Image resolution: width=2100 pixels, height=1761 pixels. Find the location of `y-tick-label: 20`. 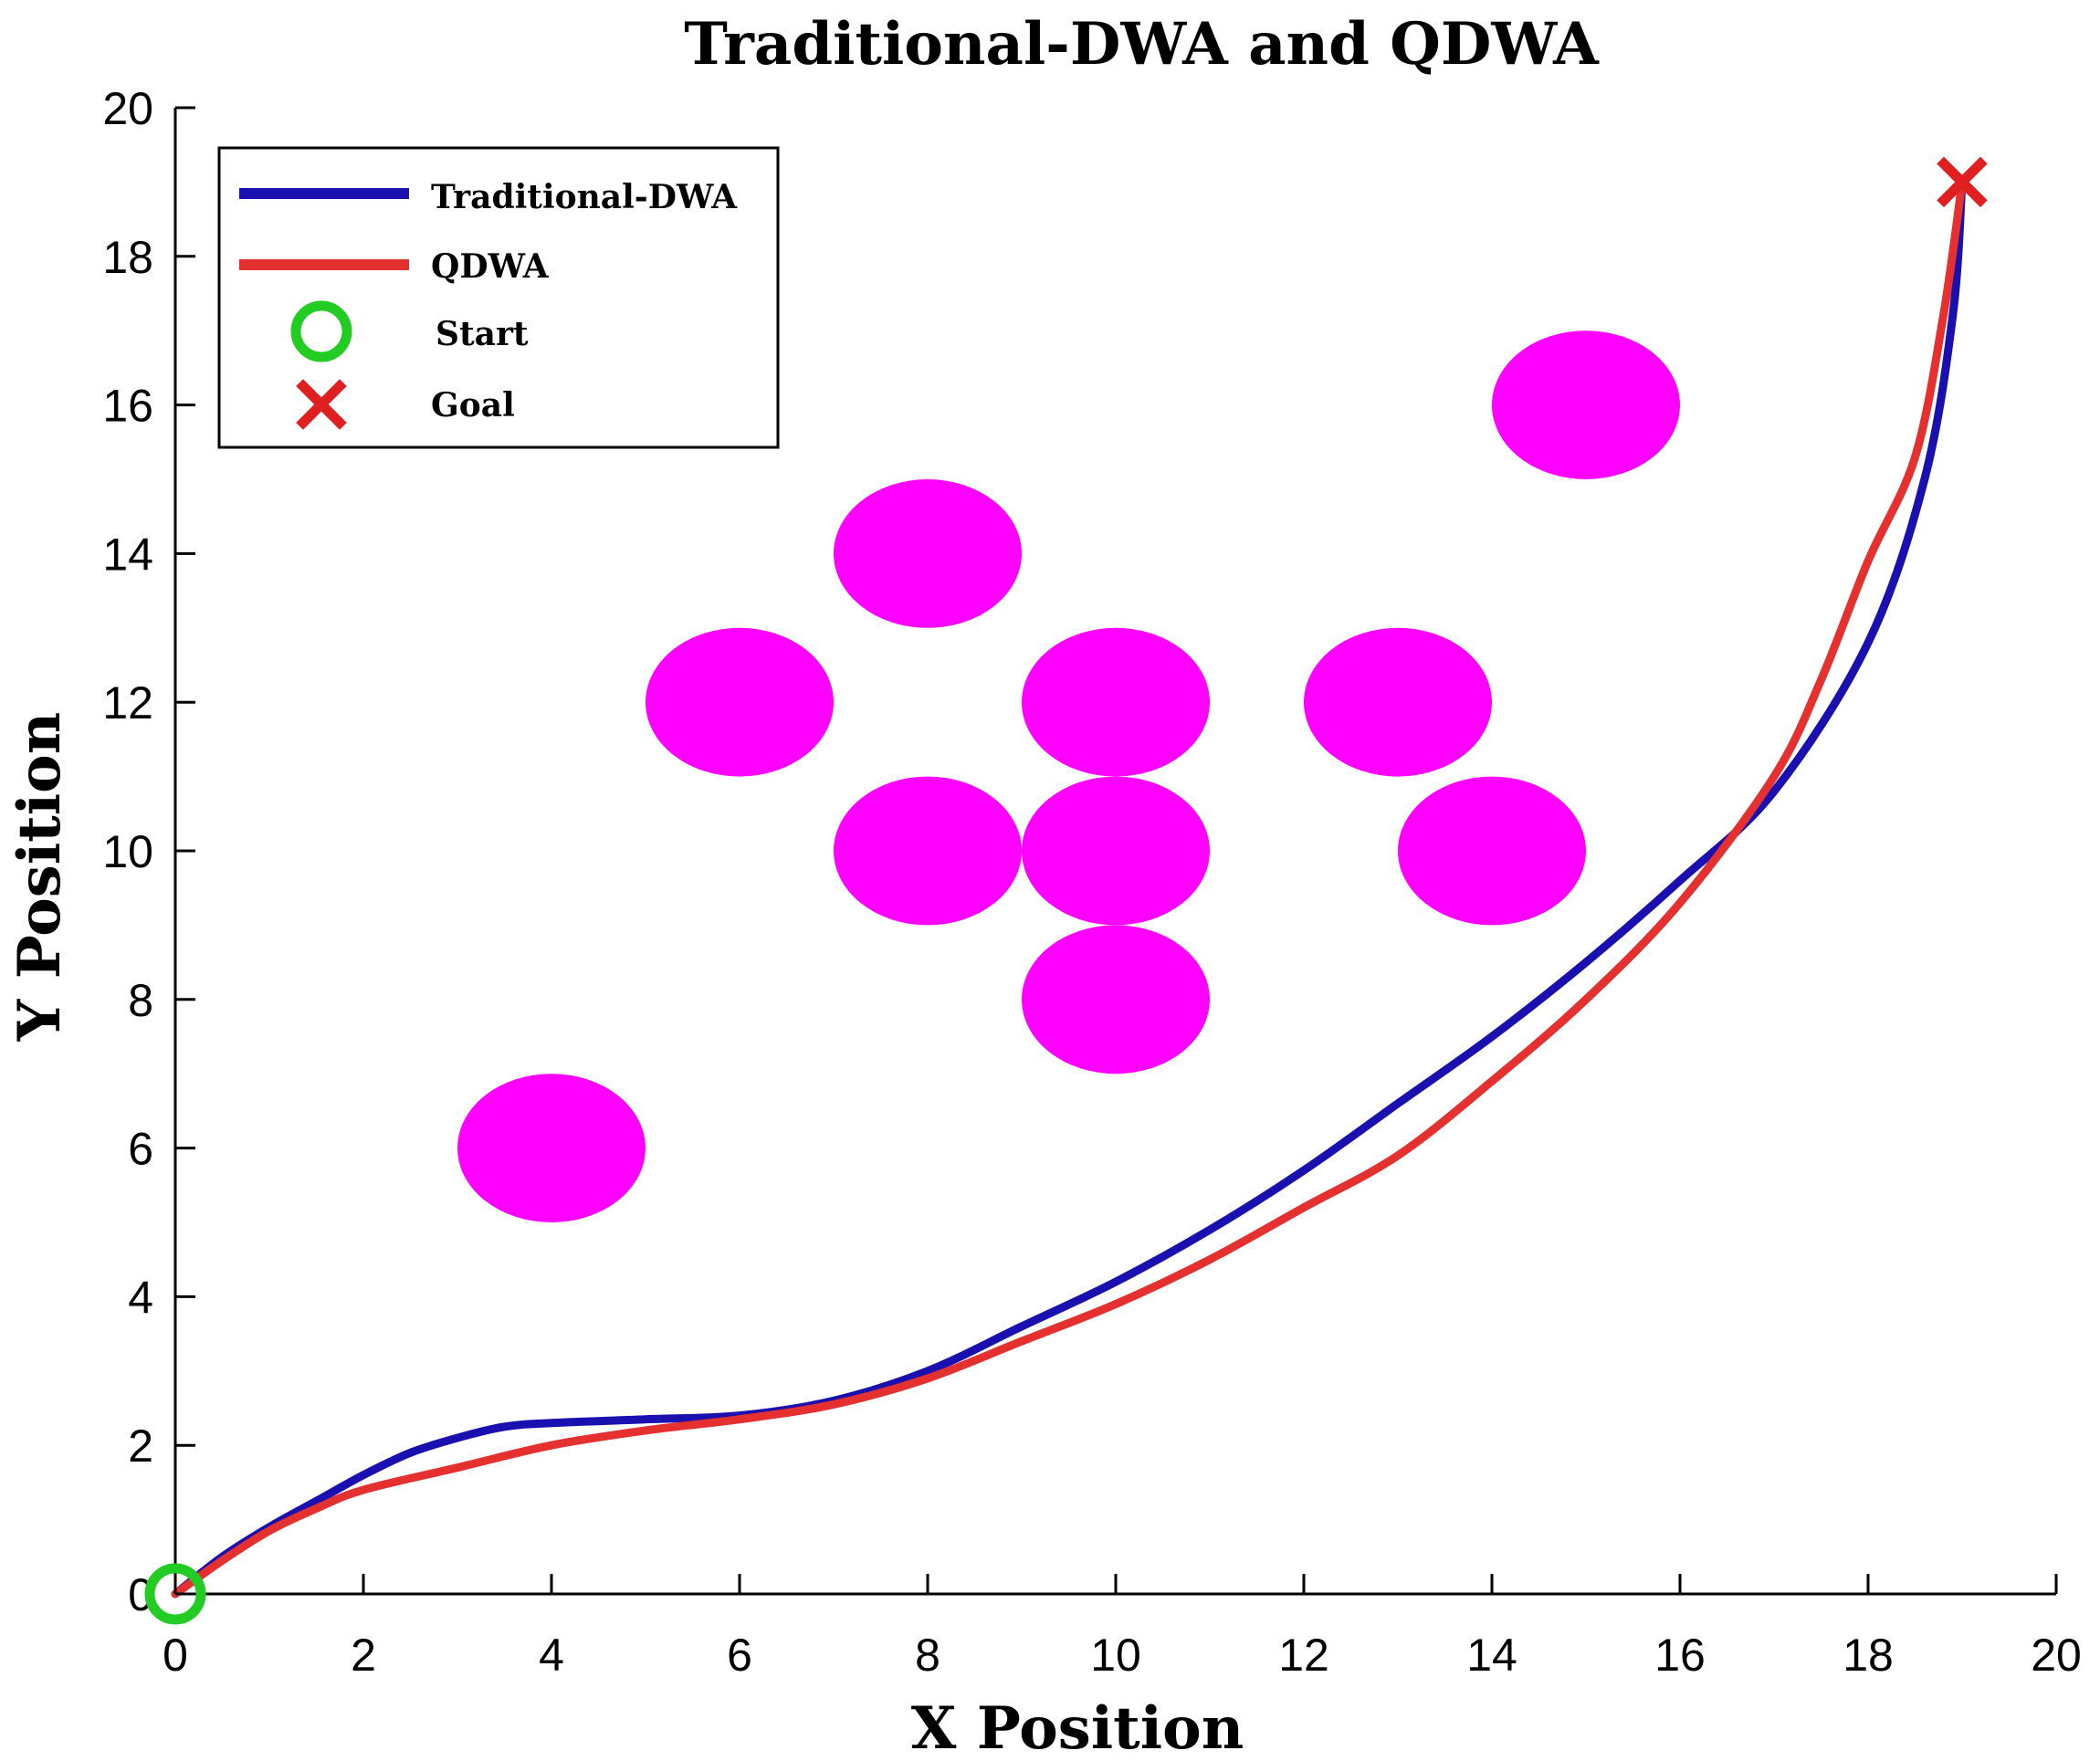

y-tick-label: 20 is located at coordinates (128, 109).